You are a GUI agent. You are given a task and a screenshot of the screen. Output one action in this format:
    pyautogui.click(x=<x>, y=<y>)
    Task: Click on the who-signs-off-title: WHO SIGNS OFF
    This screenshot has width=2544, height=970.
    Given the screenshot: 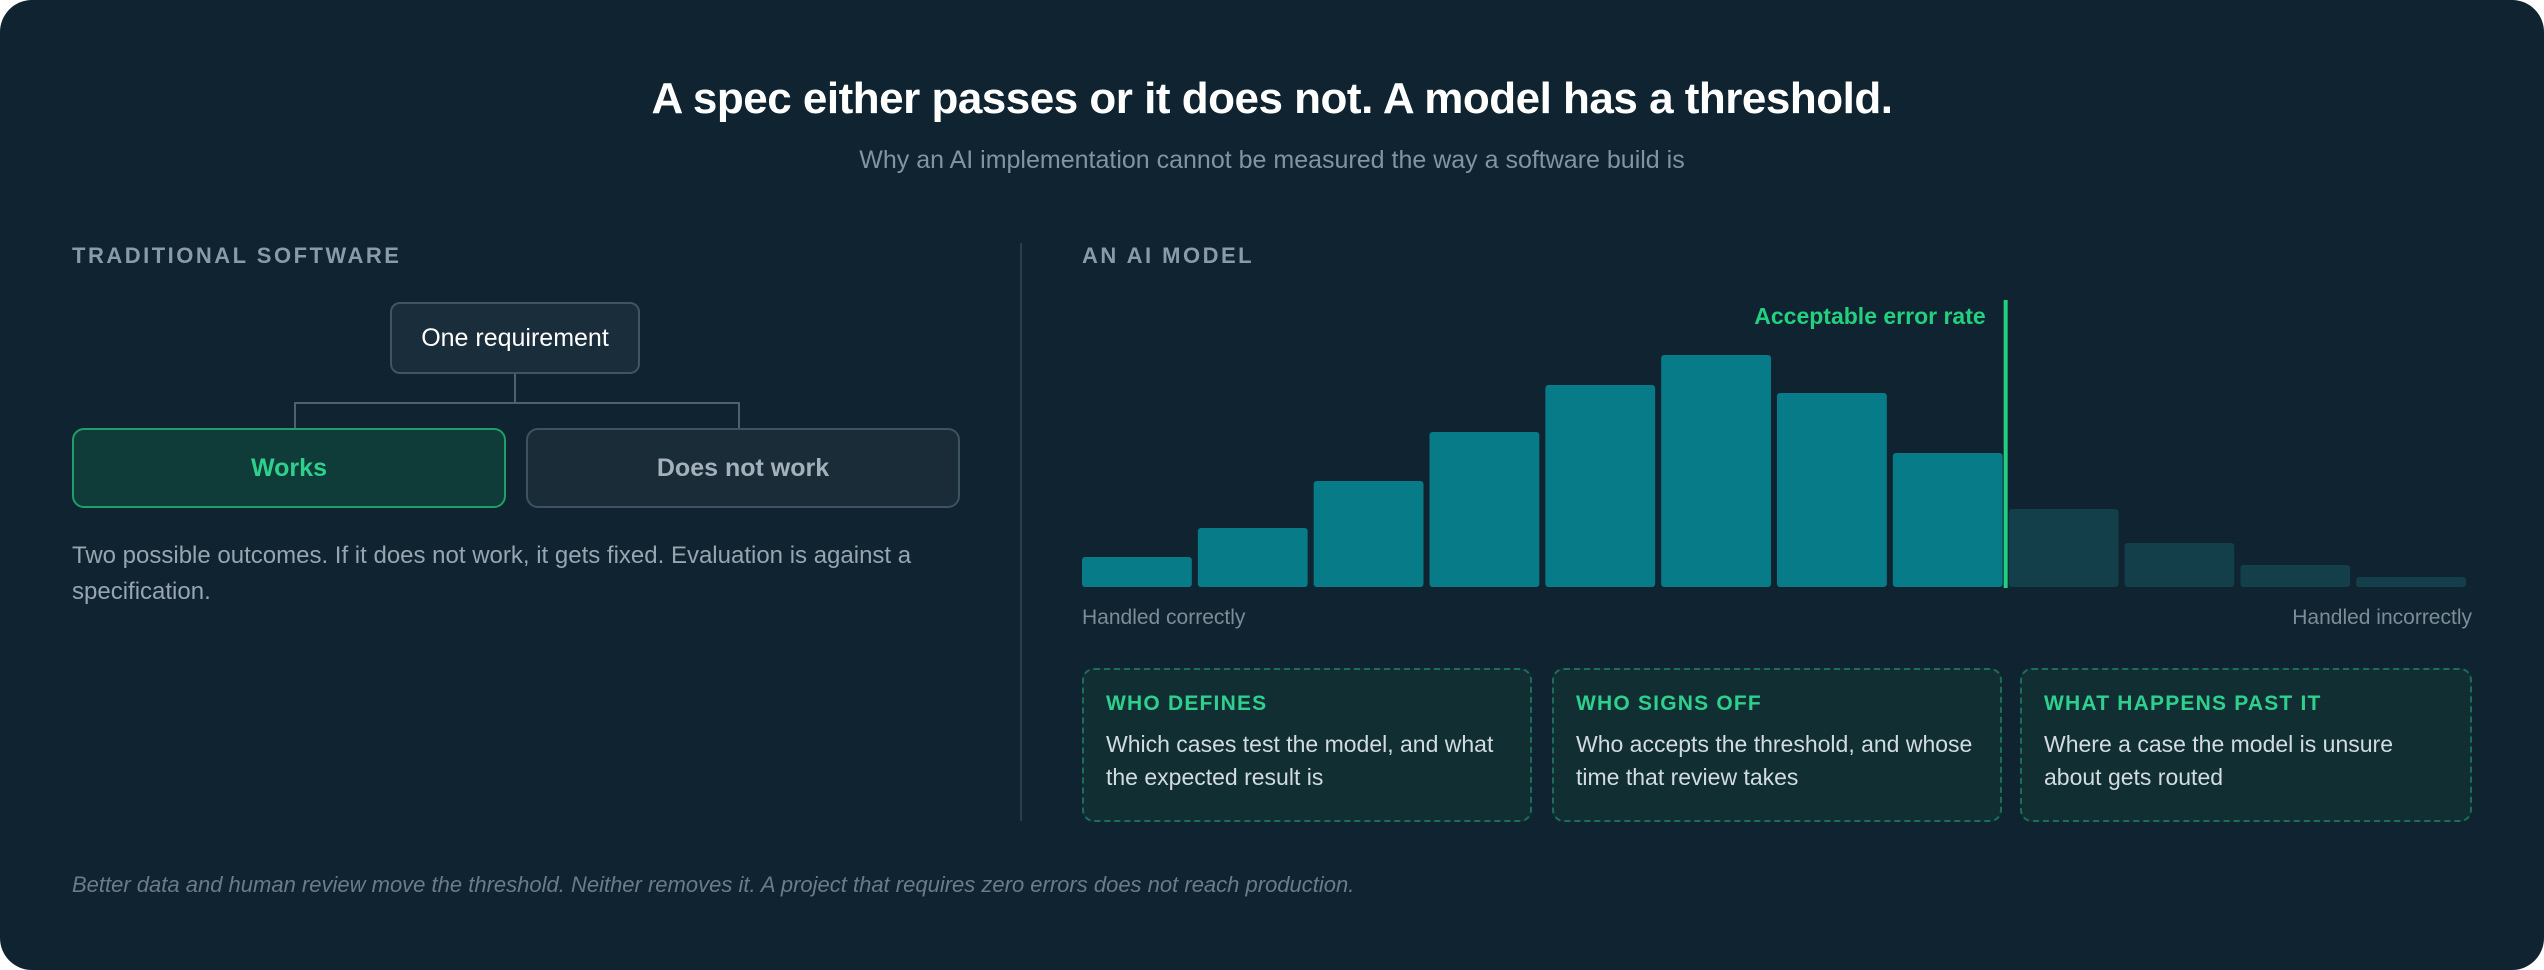 What is the action you would take?
    pyautogui.click(x=1669, y=703)
    